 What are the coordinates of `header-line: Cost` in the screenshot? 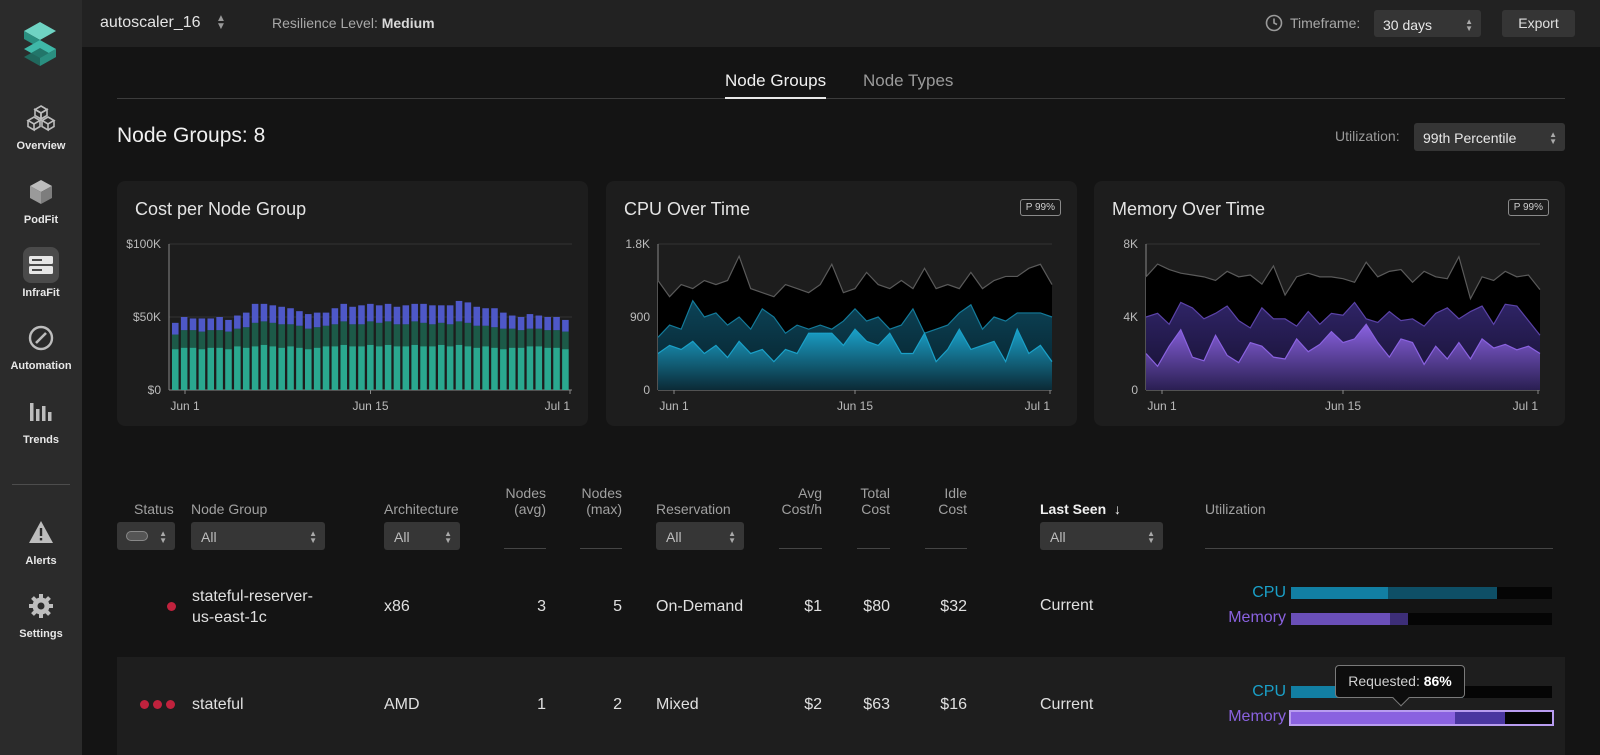 It's located at (875, 509).